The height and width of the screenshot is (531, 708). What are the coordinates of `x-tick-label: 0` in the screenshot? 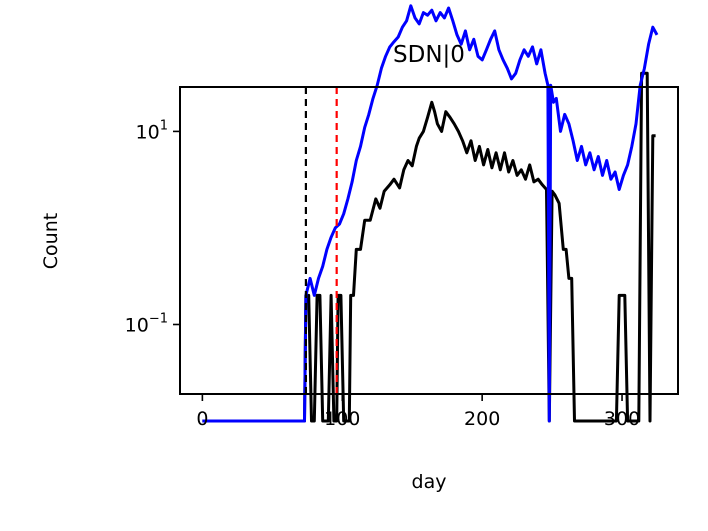 It's located at (202, 419).